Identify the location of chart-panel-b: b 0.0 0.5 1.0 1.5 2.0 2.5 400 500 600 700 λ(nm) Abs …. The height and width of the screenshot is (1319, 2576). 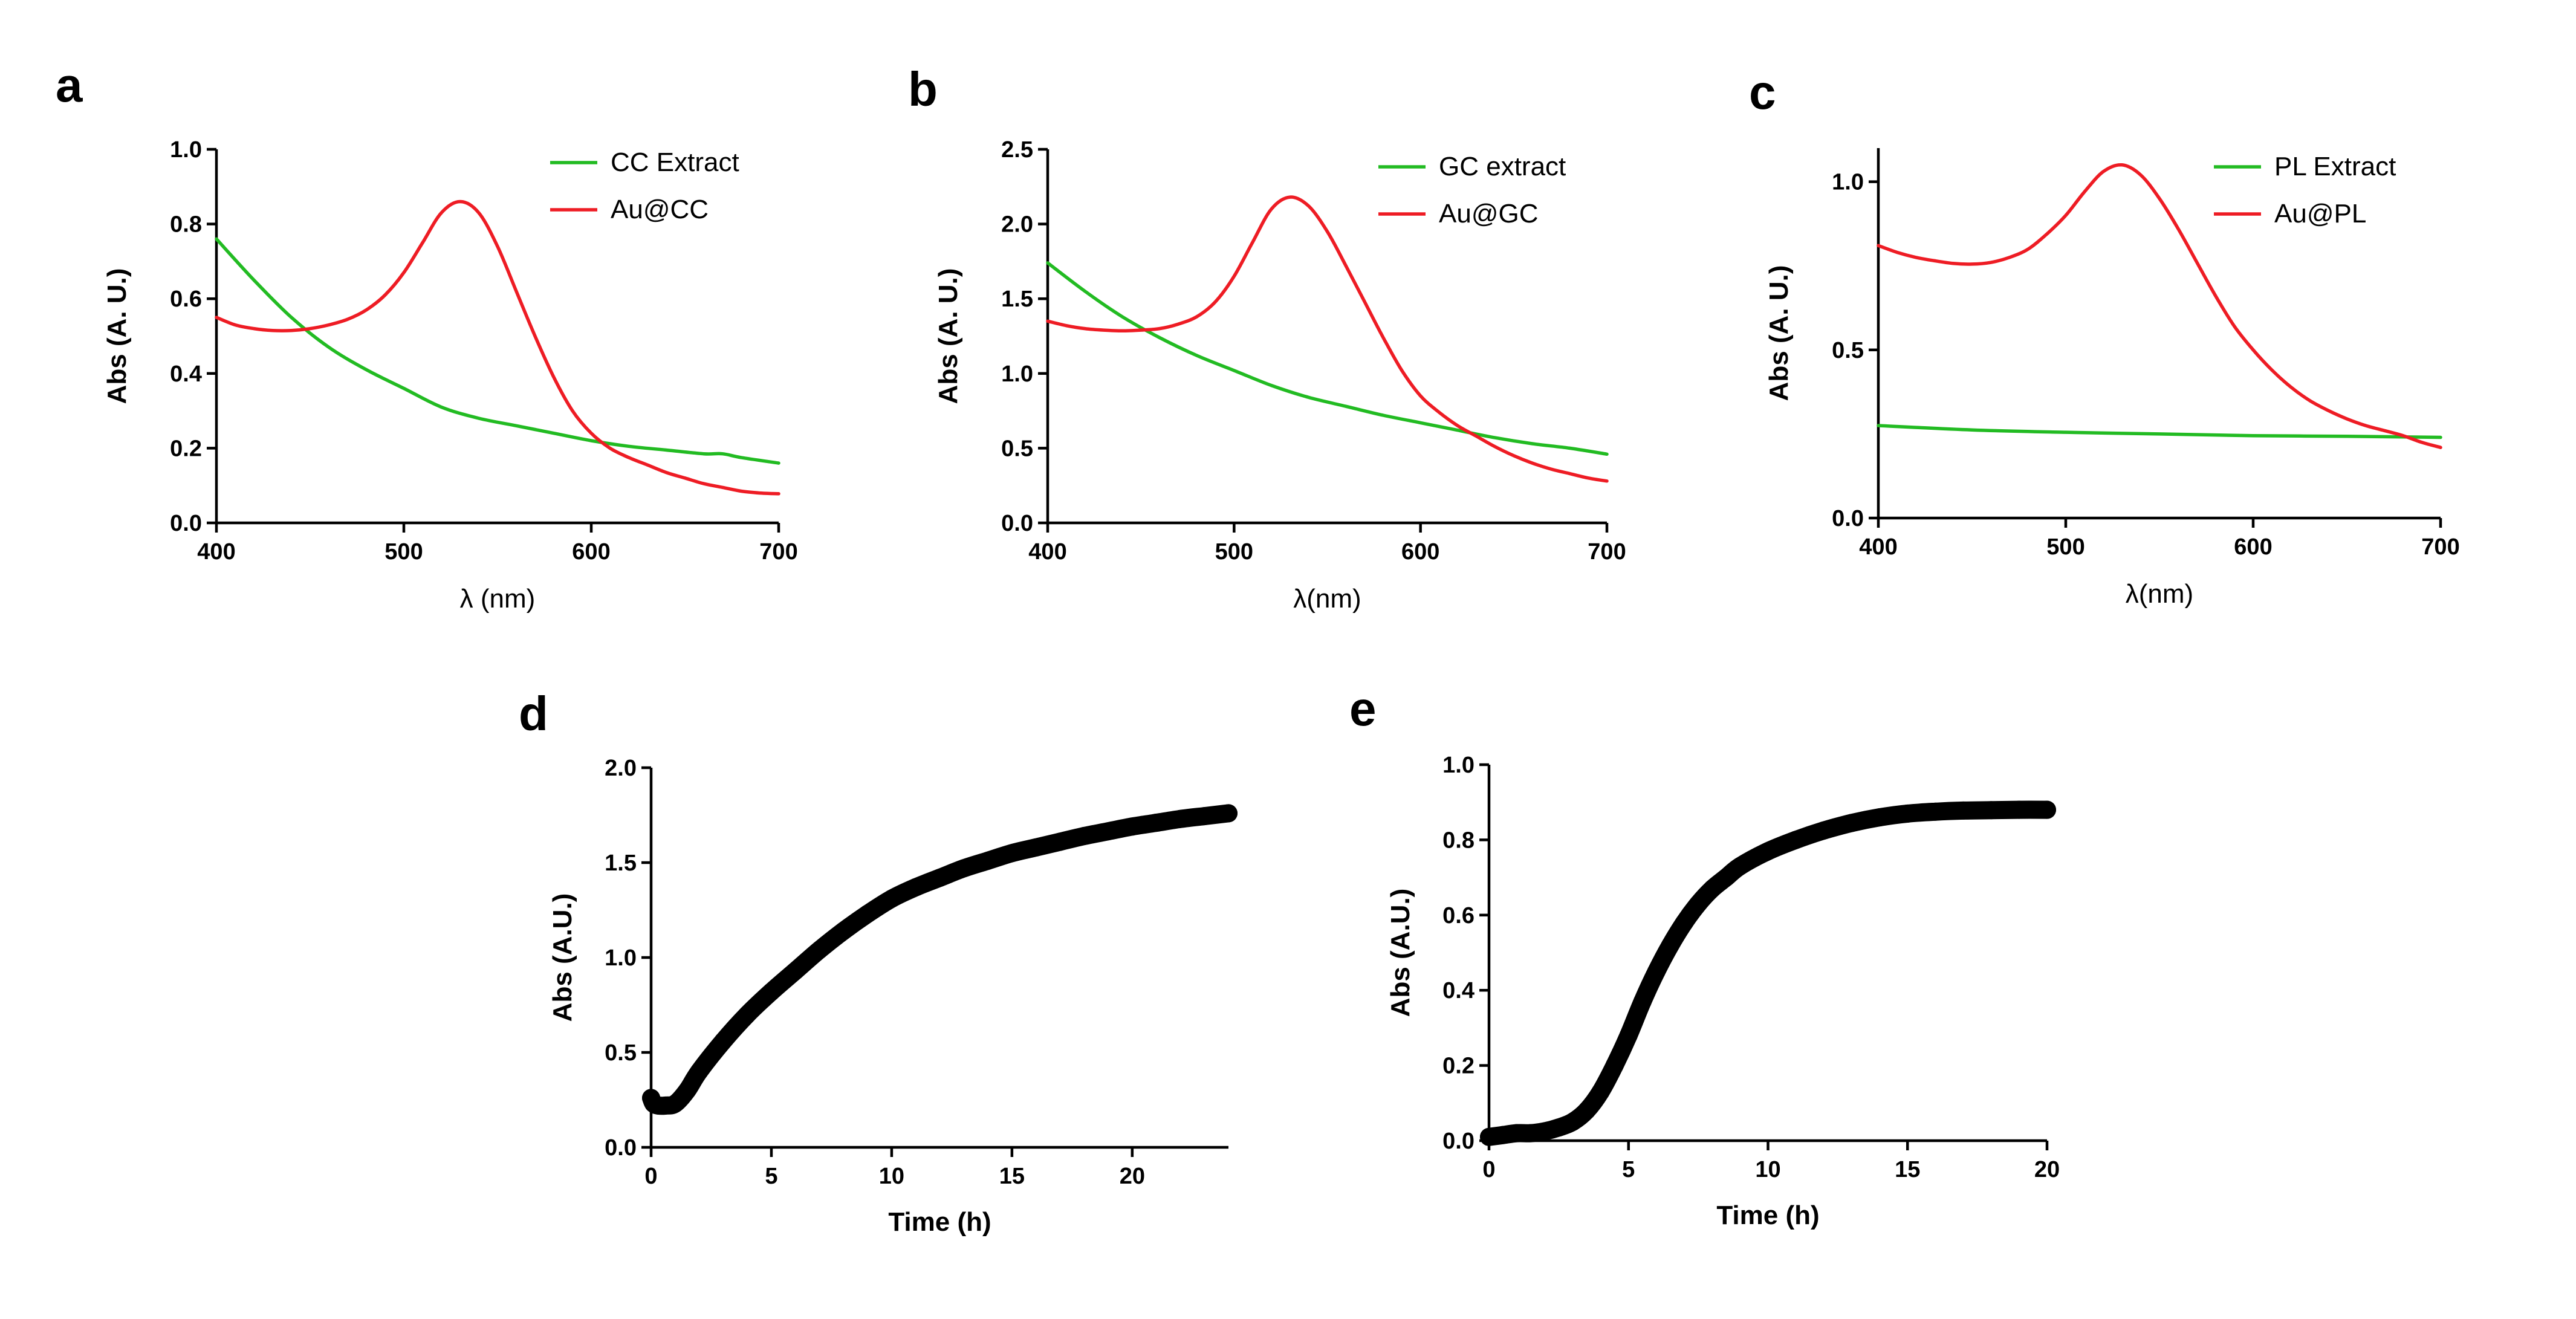
(1267, 338).